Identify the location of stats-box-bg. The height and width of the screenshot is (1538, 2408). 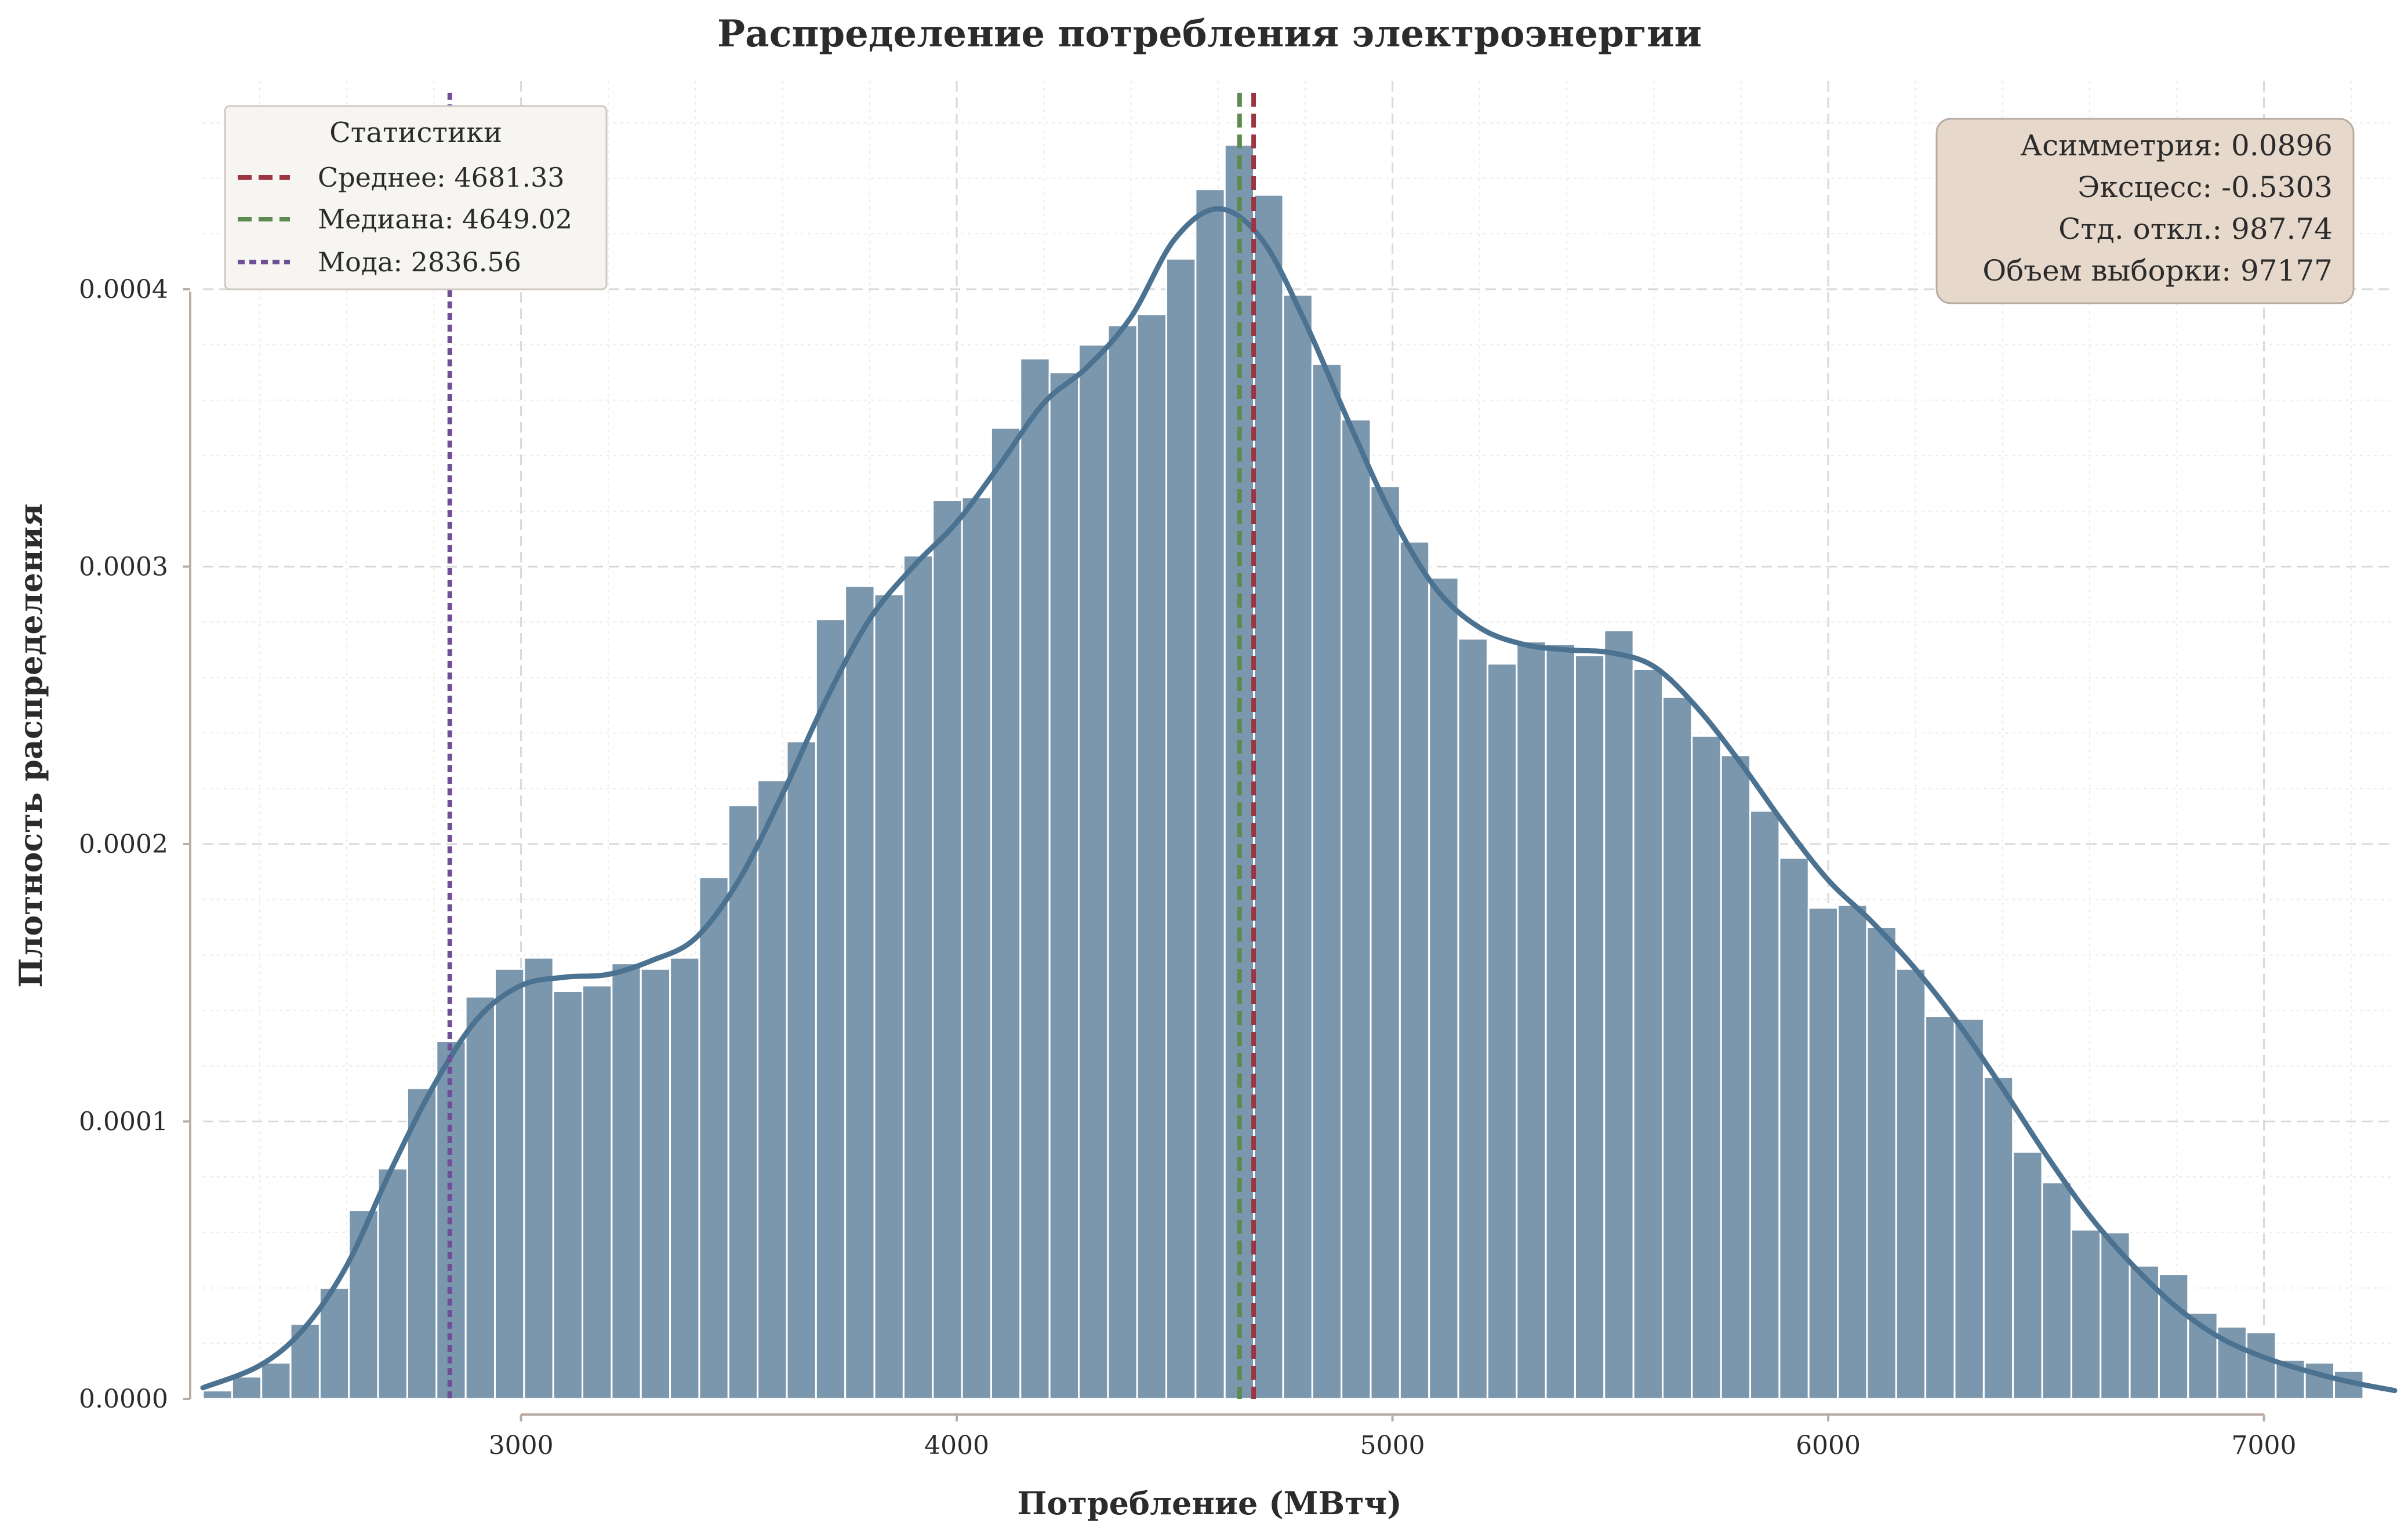
(2145, 211).